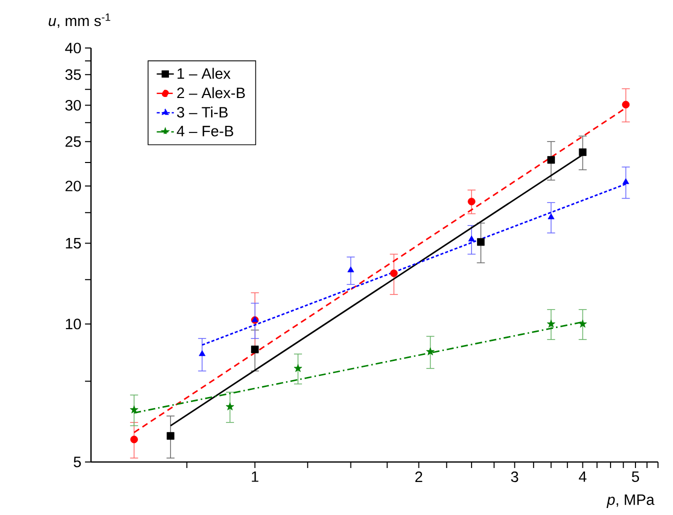 The width and height of the screenshot is (673, 515). What do you see at coordinates (636, 476) in the screenshot?
I see `x-tick-label: 5` at bounding box center [636, 476].